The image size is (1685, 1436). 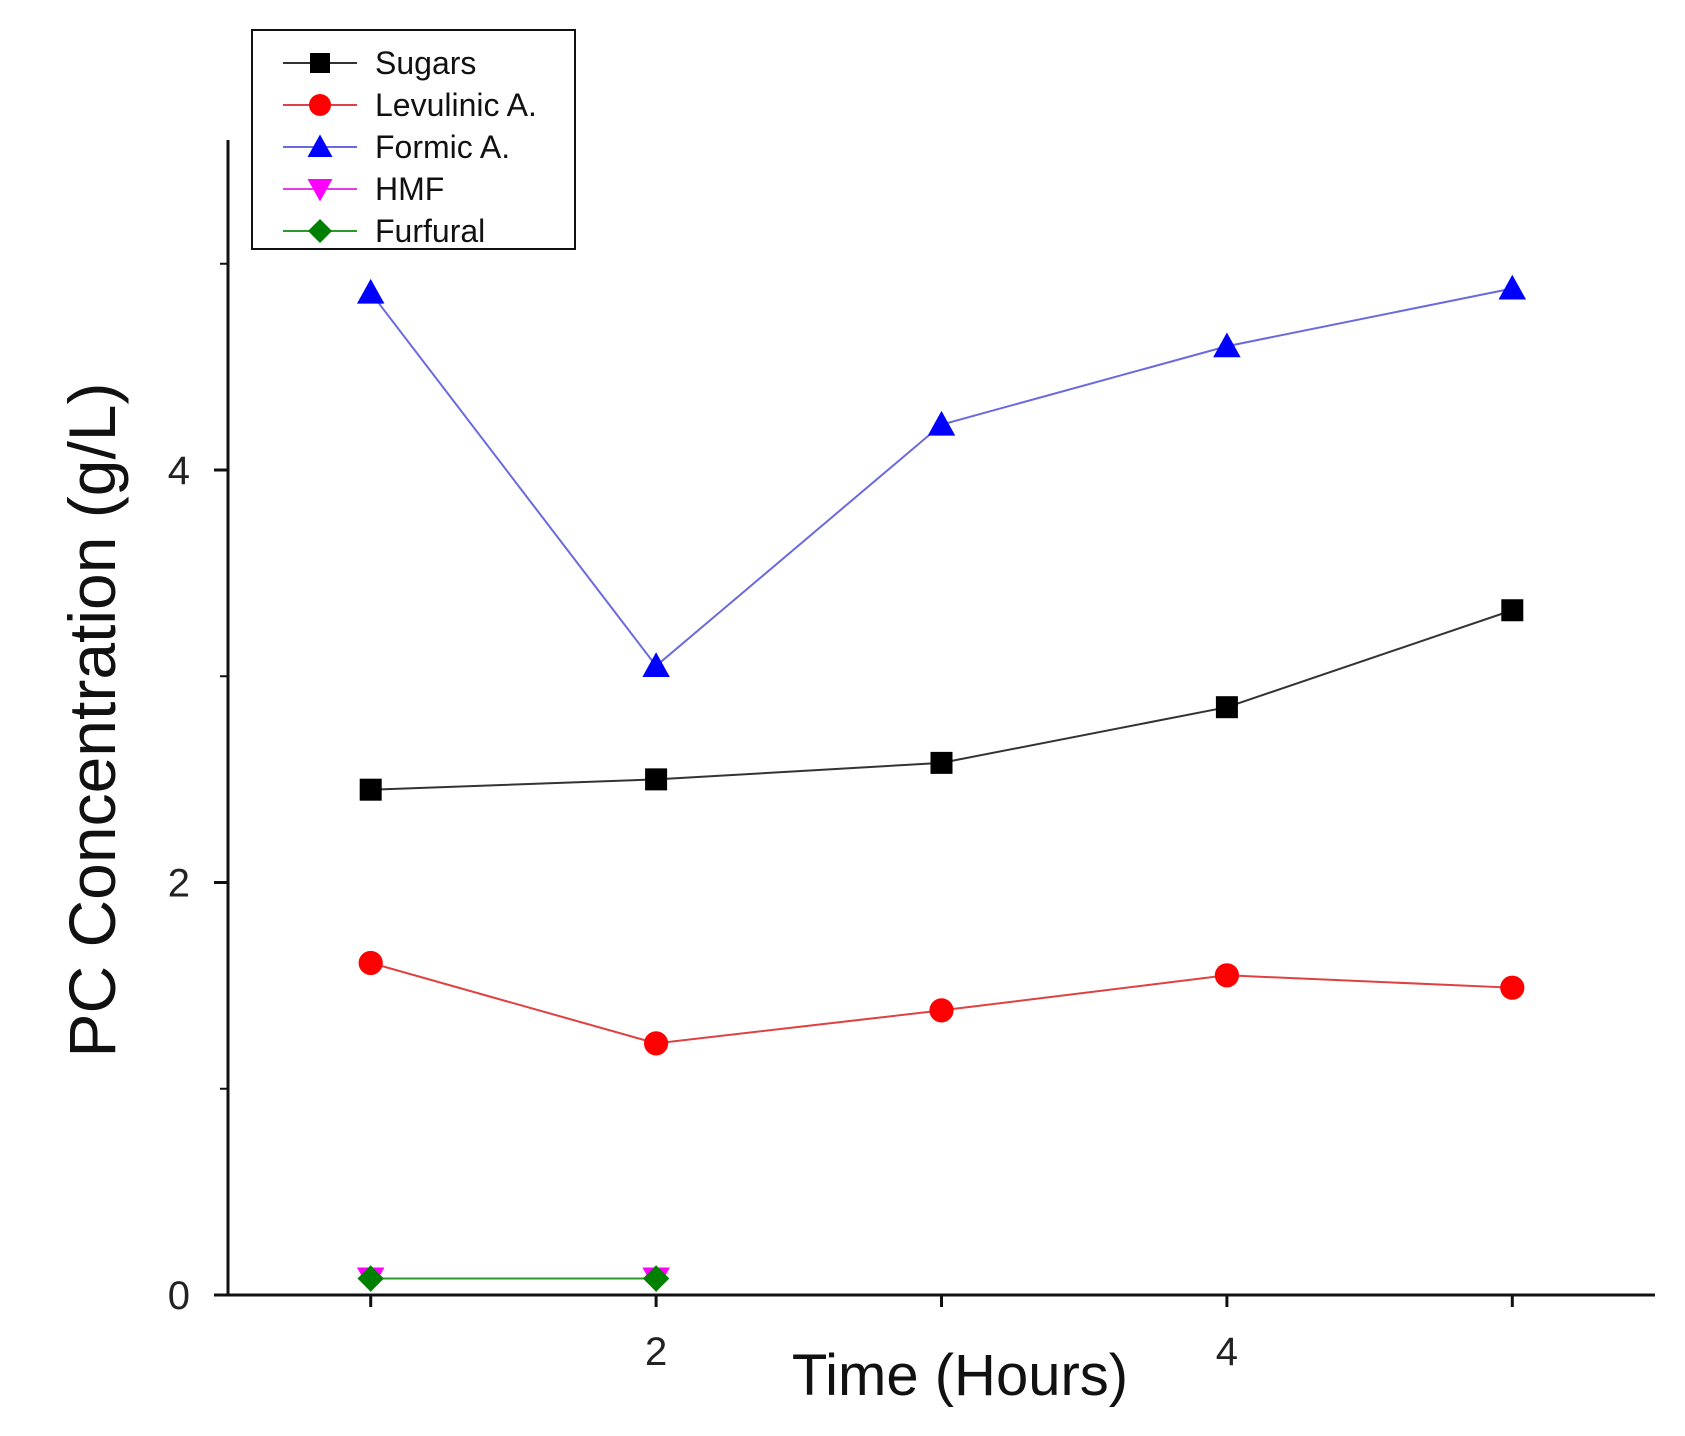 What do you see at coordinates (179, 471) in the screenshot?
I see `y-tick-label: 4` at bounding box center [179, 471].